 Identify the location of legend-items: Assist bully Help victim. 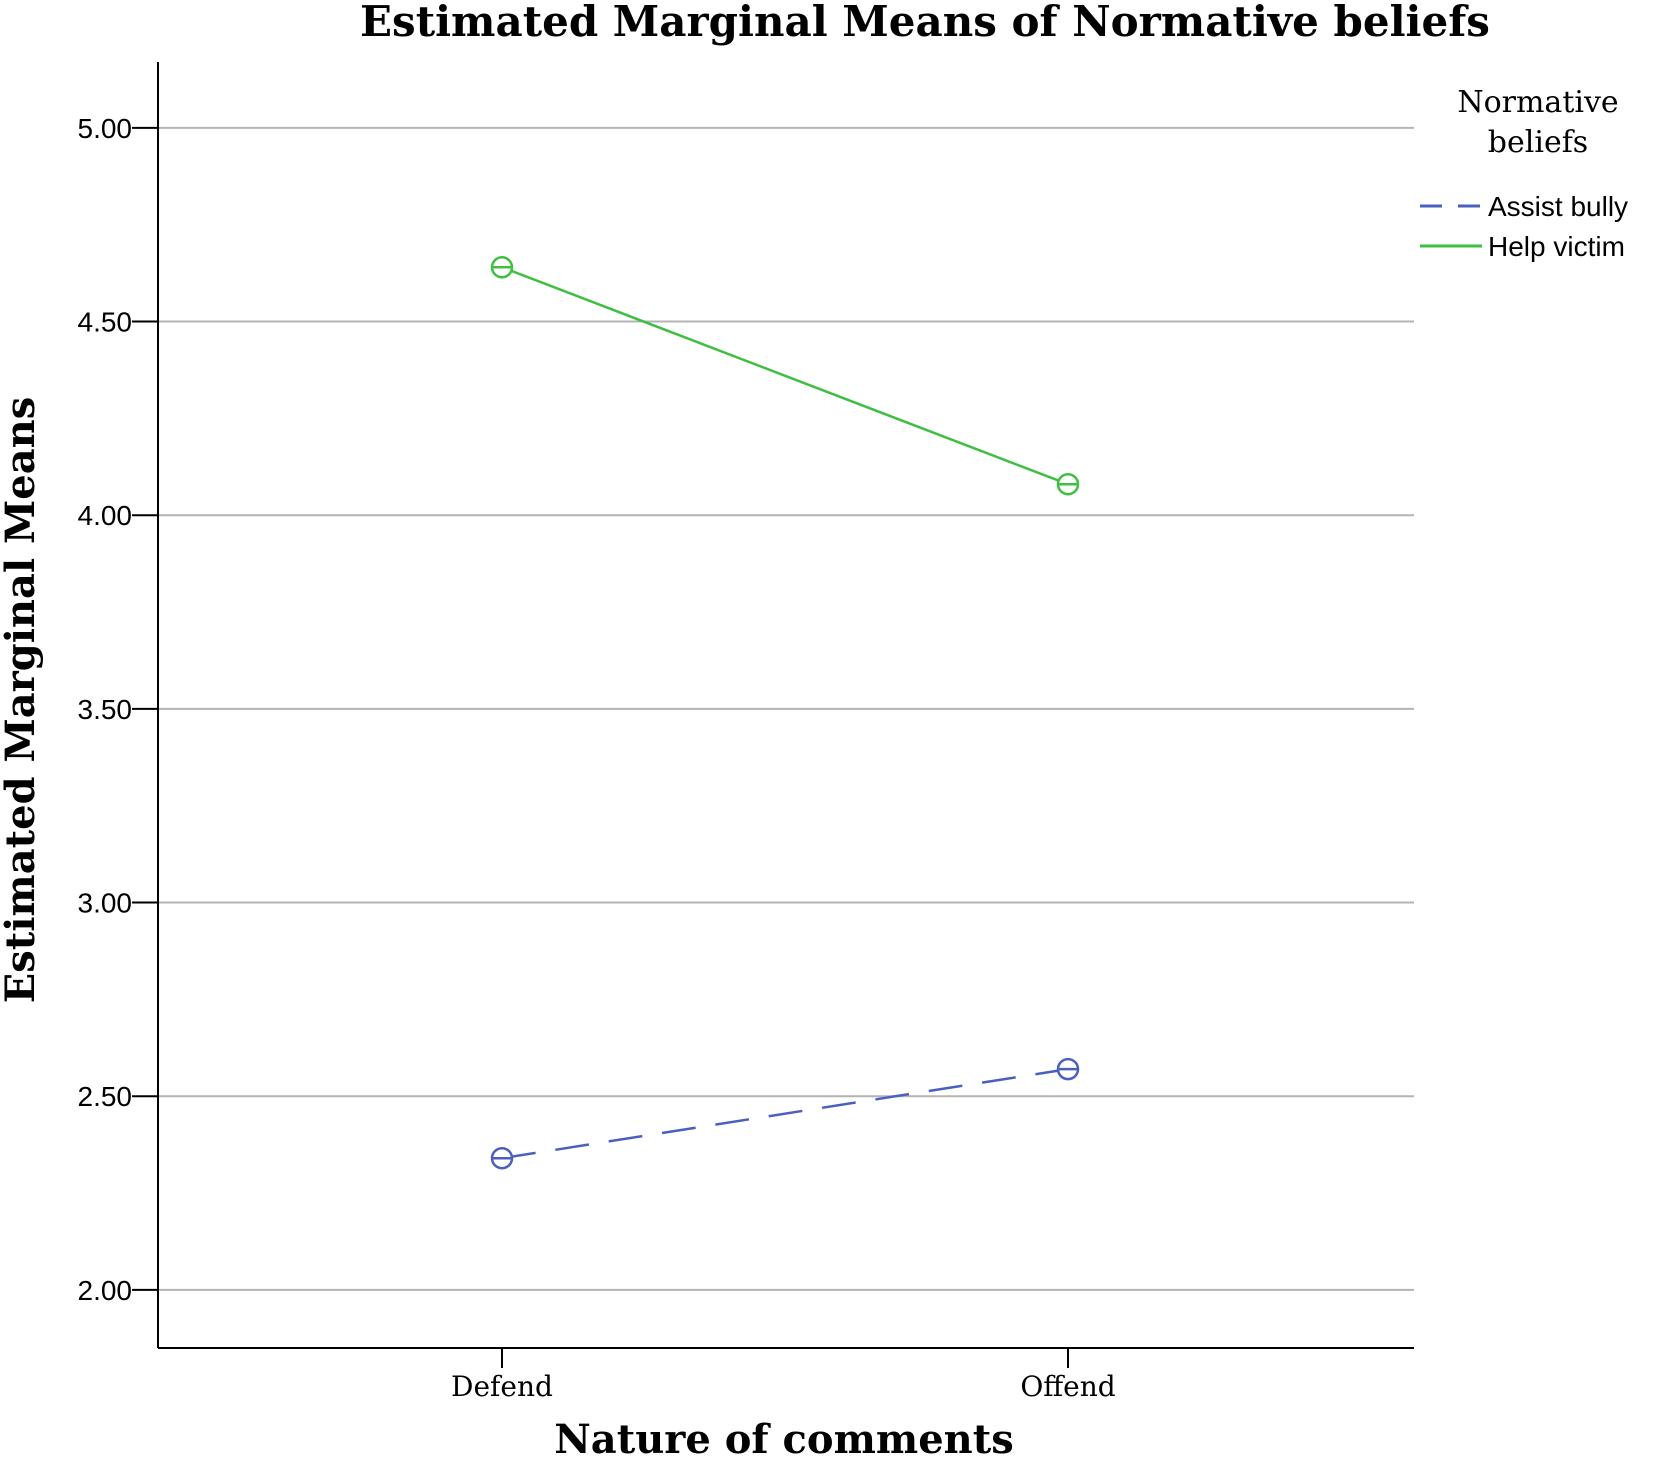
(1524, 226).